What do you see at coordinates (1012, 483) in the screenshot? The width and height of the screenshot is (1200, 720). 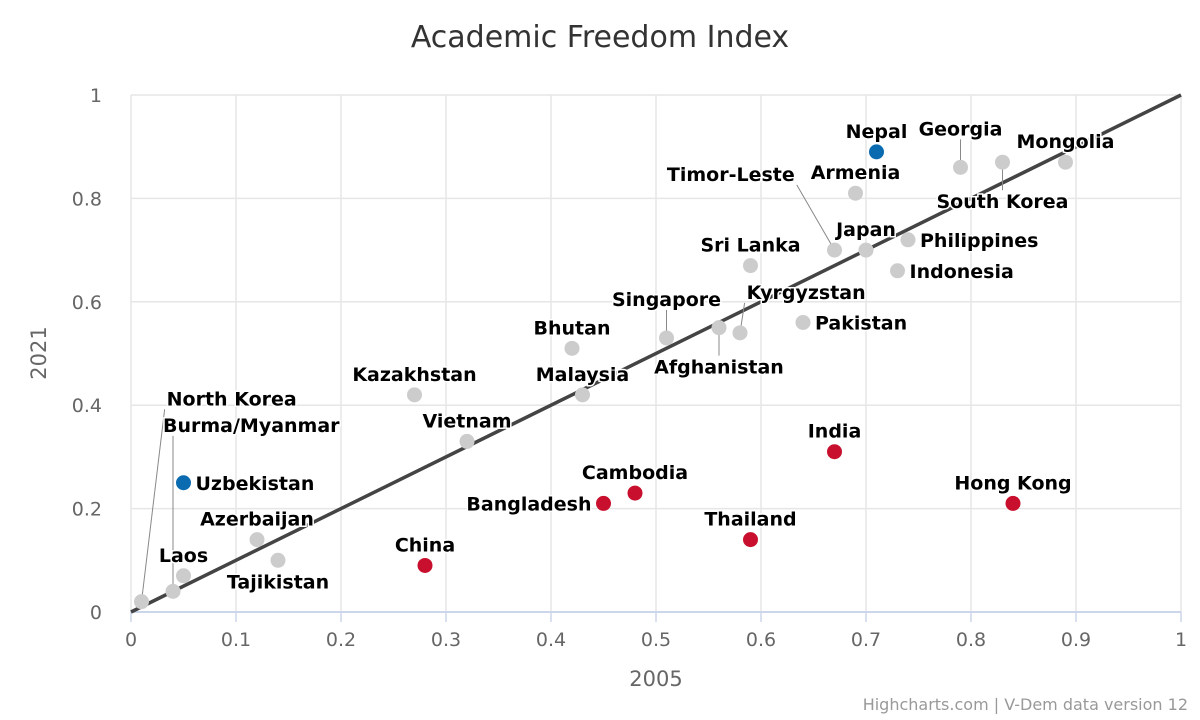 I see `data-label: Hong Kong` at bounding box center [1012, 483].